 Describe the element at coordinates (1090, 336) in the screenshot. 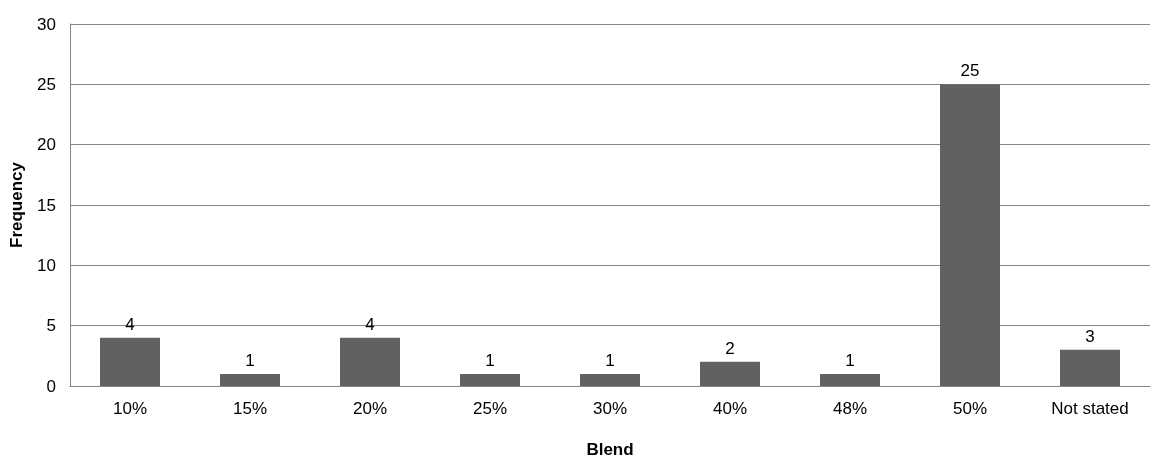

I see `data-label: 3` at that location.